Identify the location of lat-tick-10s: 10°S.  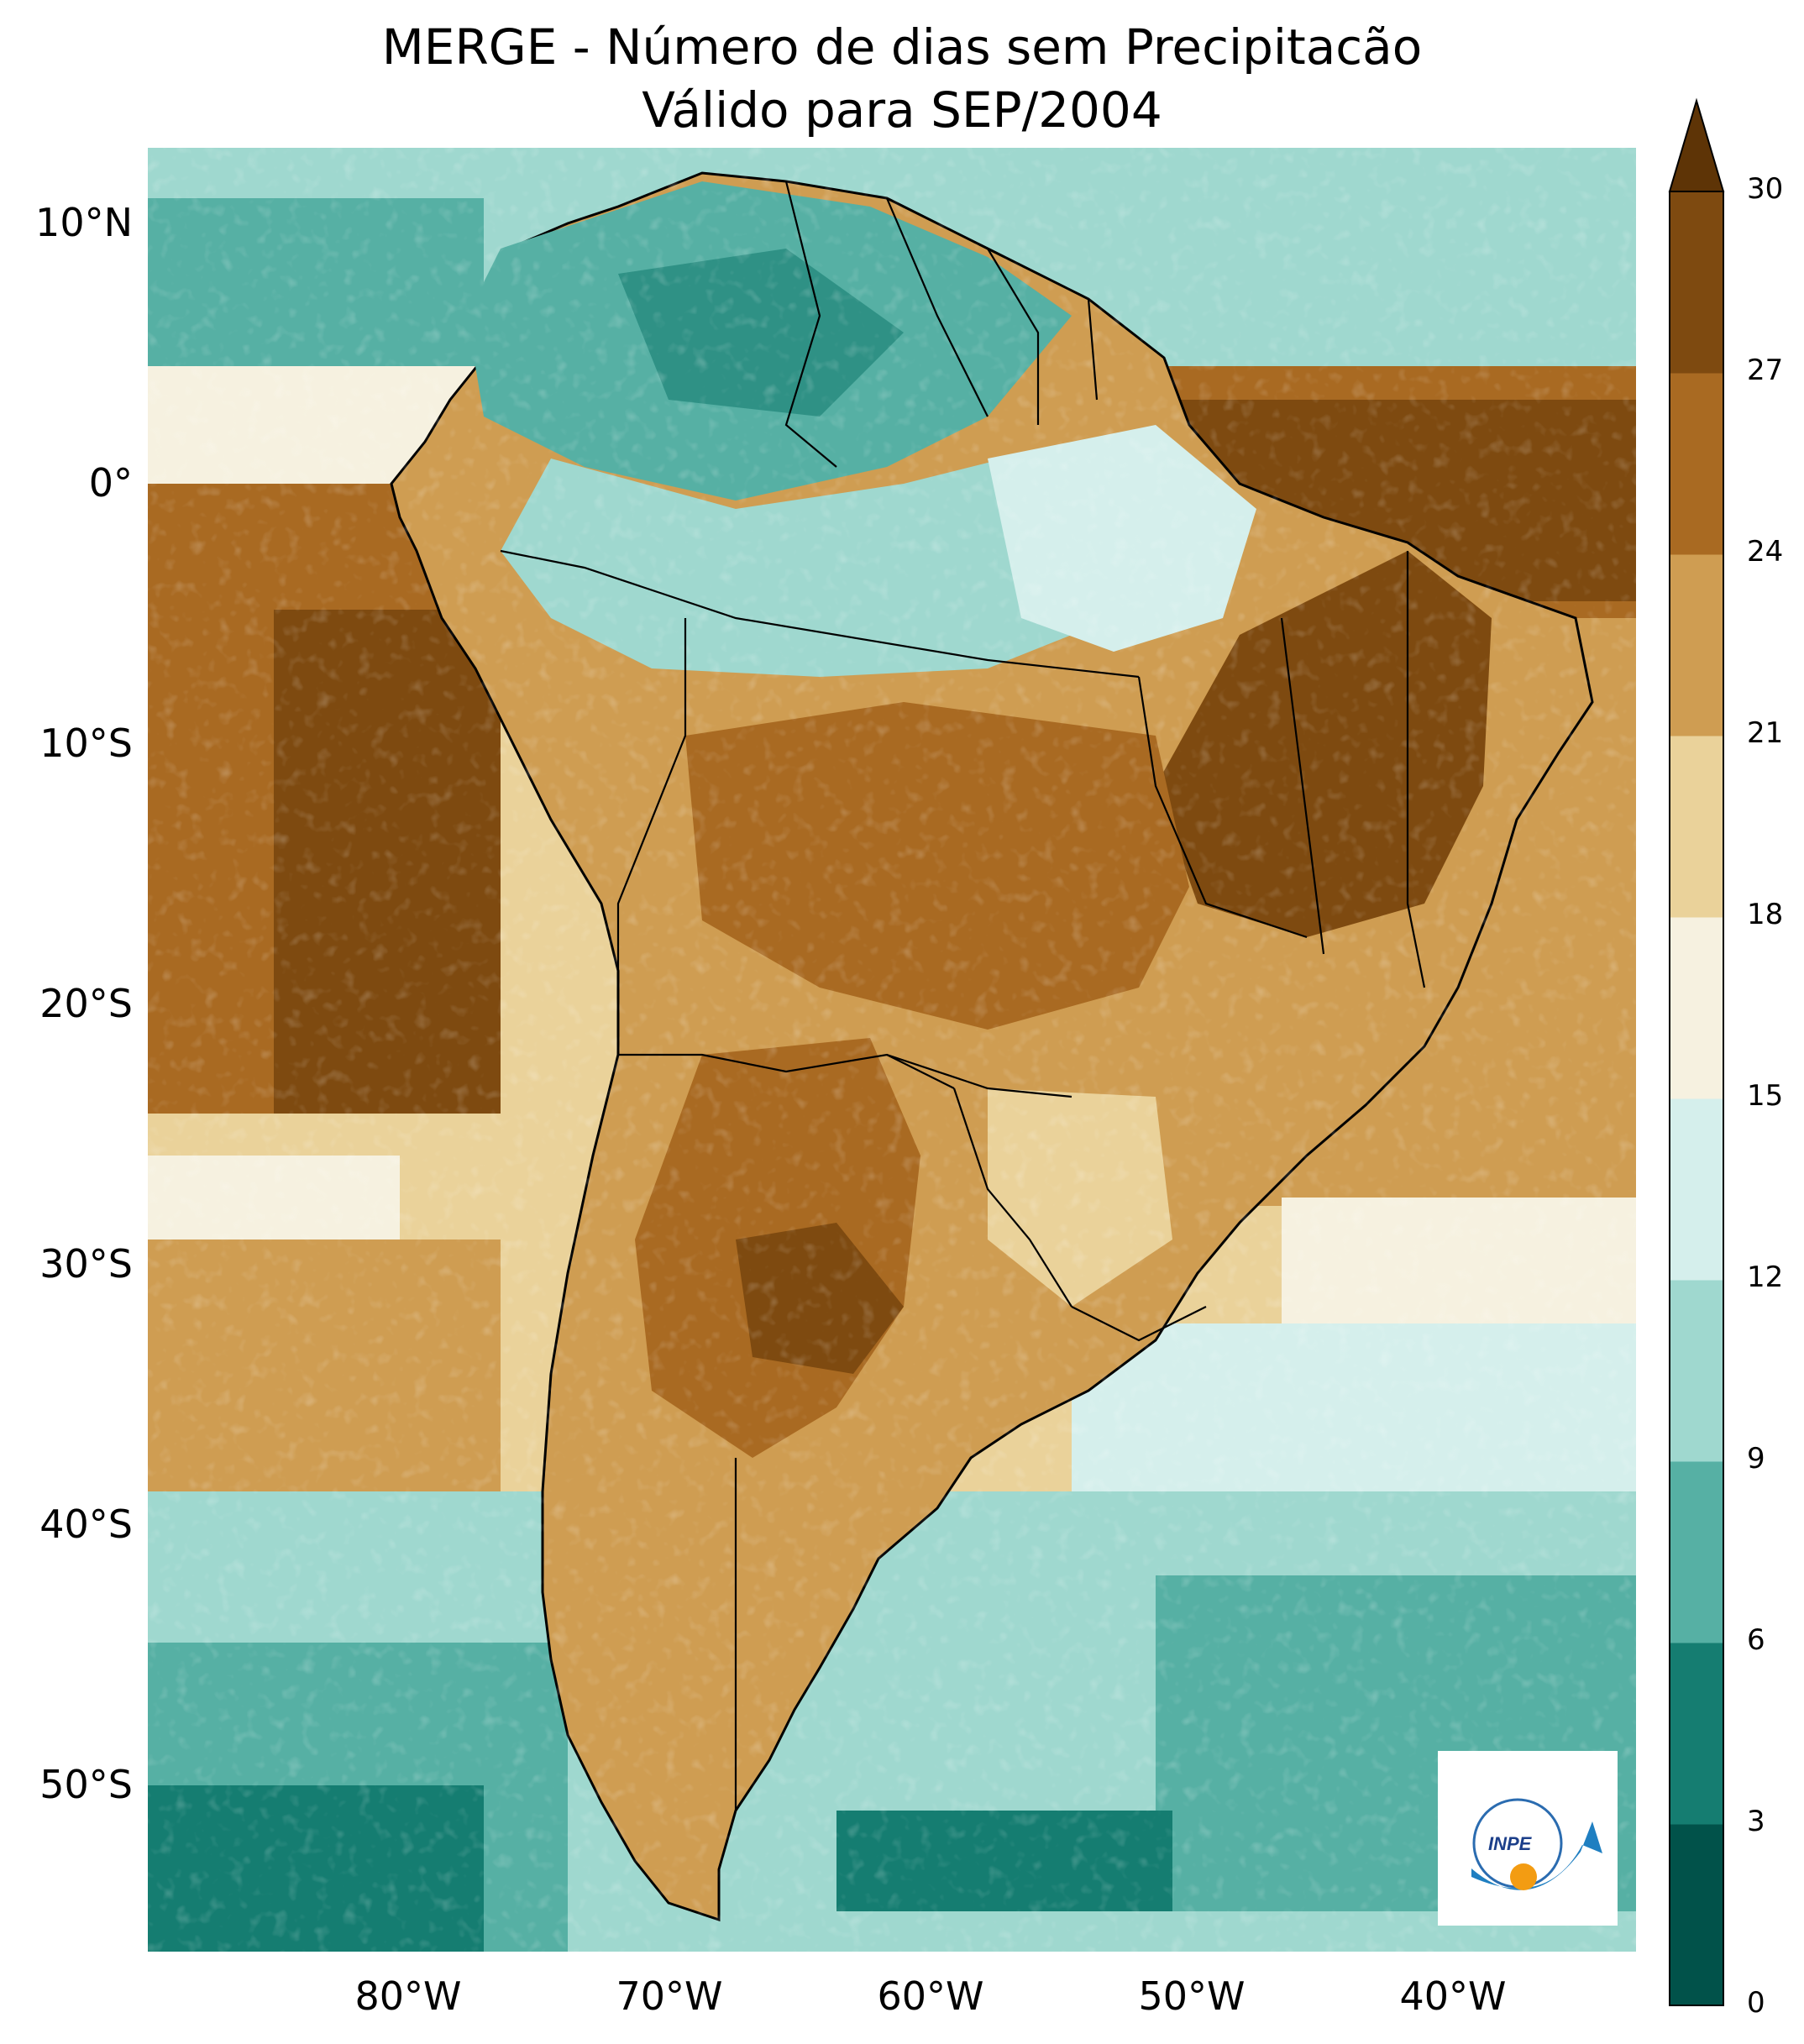
(86, 743).